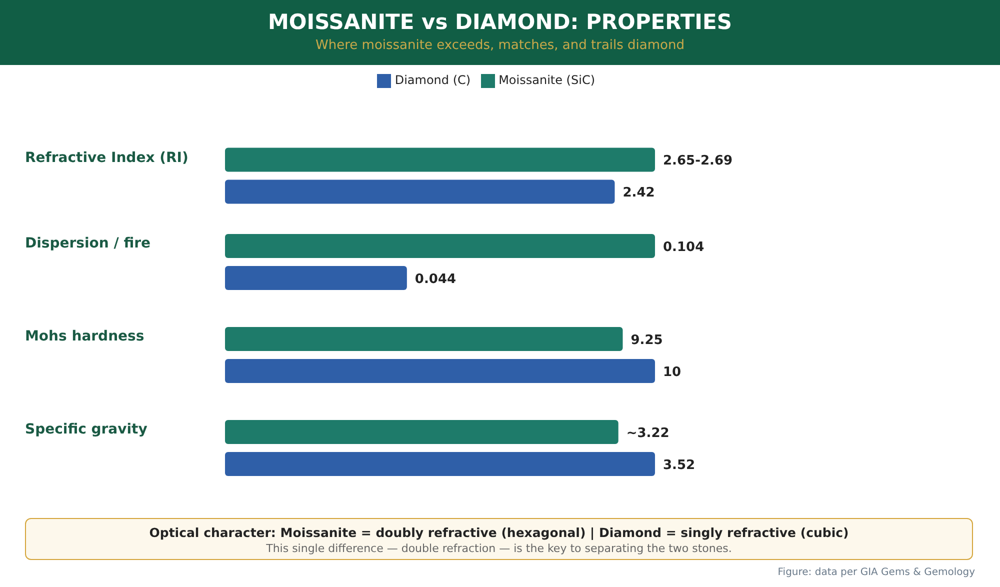 The width and height of the screenshot is (1000, 587). I want to click on legend-label: Diamond (C), so click(432, 80).